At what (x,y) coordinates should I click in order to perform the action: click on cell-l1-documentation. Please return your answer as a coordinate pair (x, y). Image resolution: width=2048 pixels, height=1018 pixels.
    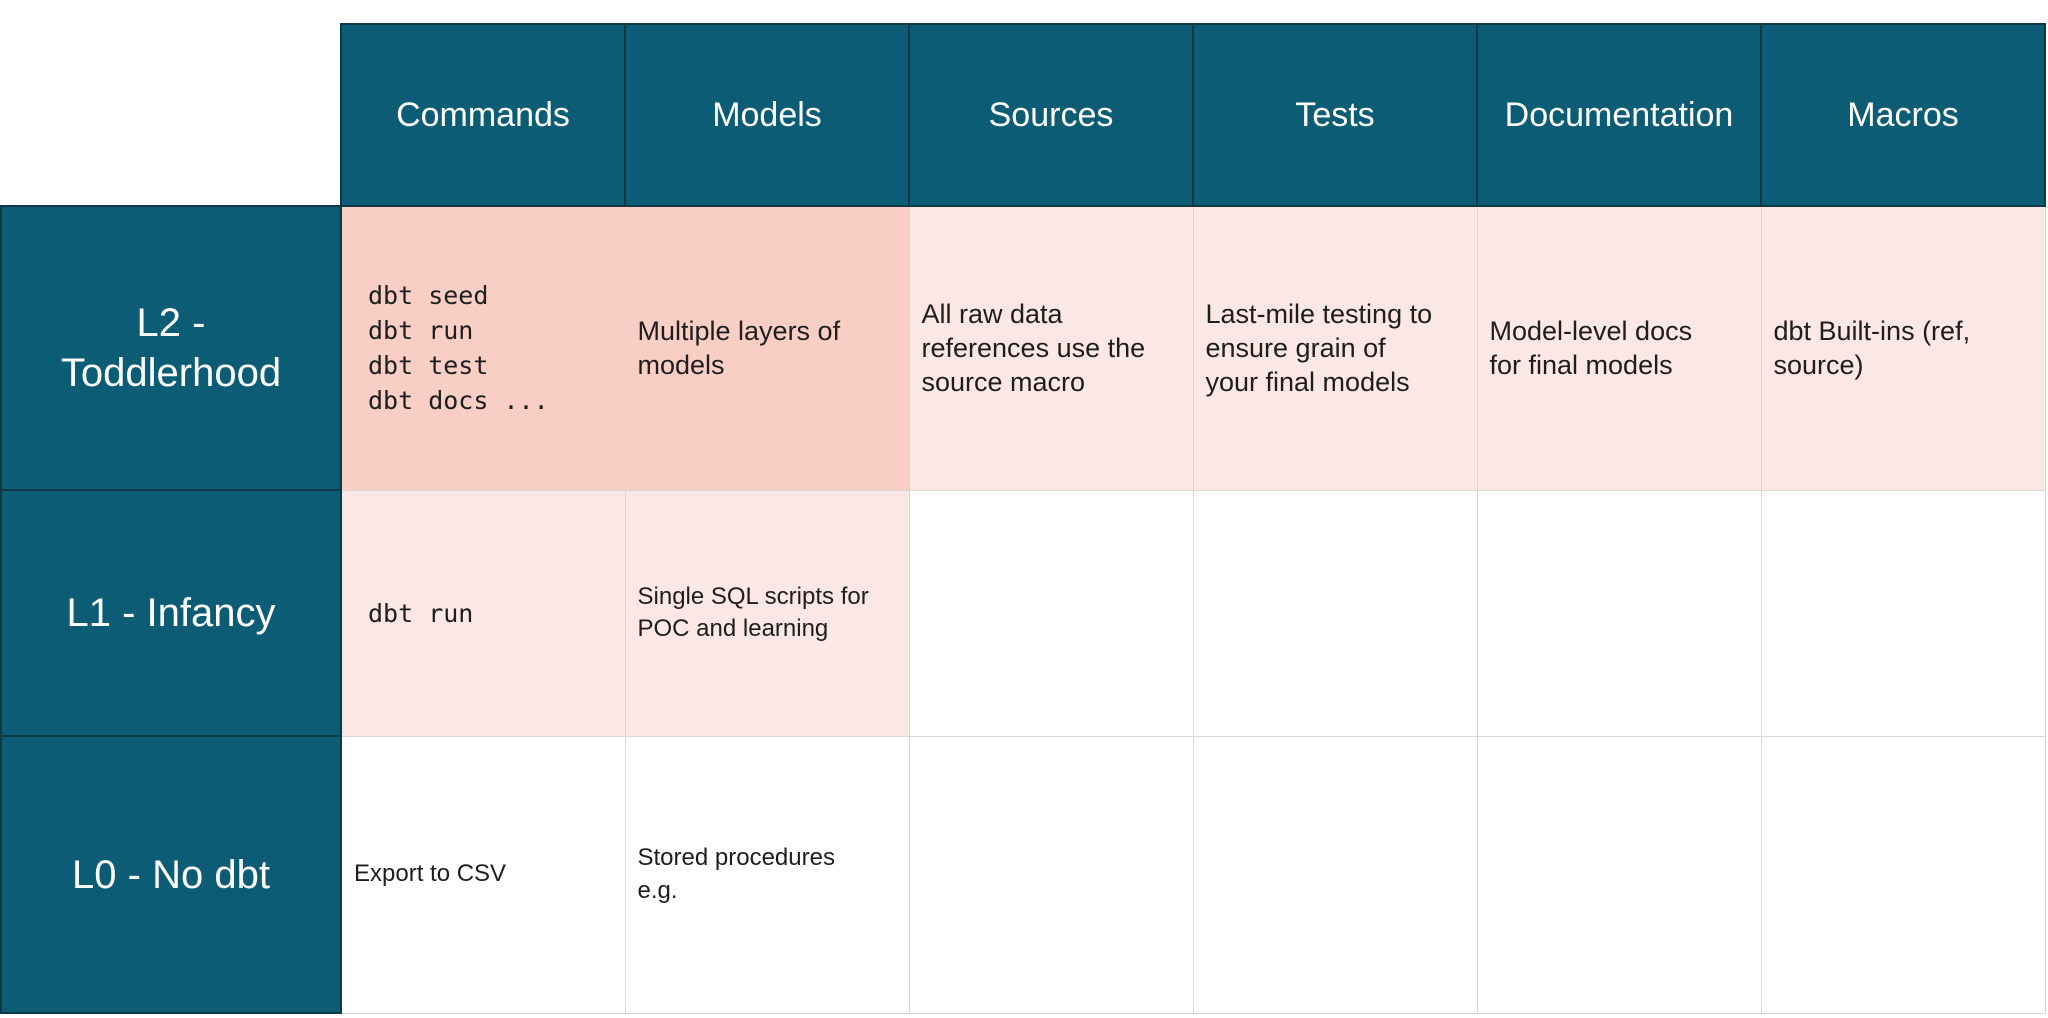
    Looking at the image, I should click on (1619, 613).